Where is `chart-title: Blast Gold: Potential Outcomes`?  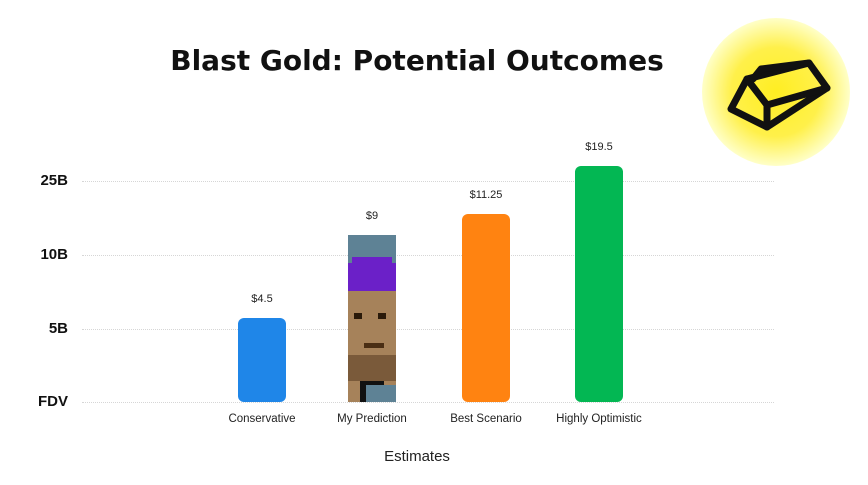
chart-title: Blast Gold: Potential Outcomes is located at coordinates (417, 60).